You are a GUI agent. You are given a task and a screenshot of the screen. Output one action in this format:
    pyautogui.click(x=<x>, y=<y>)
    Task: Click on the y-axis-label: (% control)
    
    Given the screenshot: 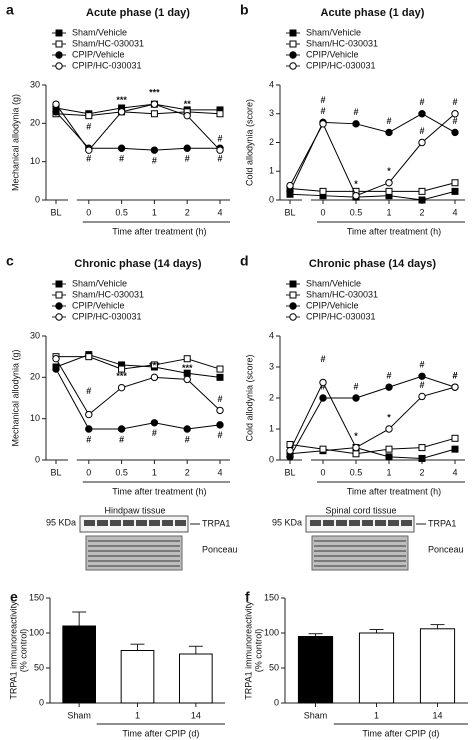 What is the action you would take?
    pyautogui.click(x=258, y=651)
    